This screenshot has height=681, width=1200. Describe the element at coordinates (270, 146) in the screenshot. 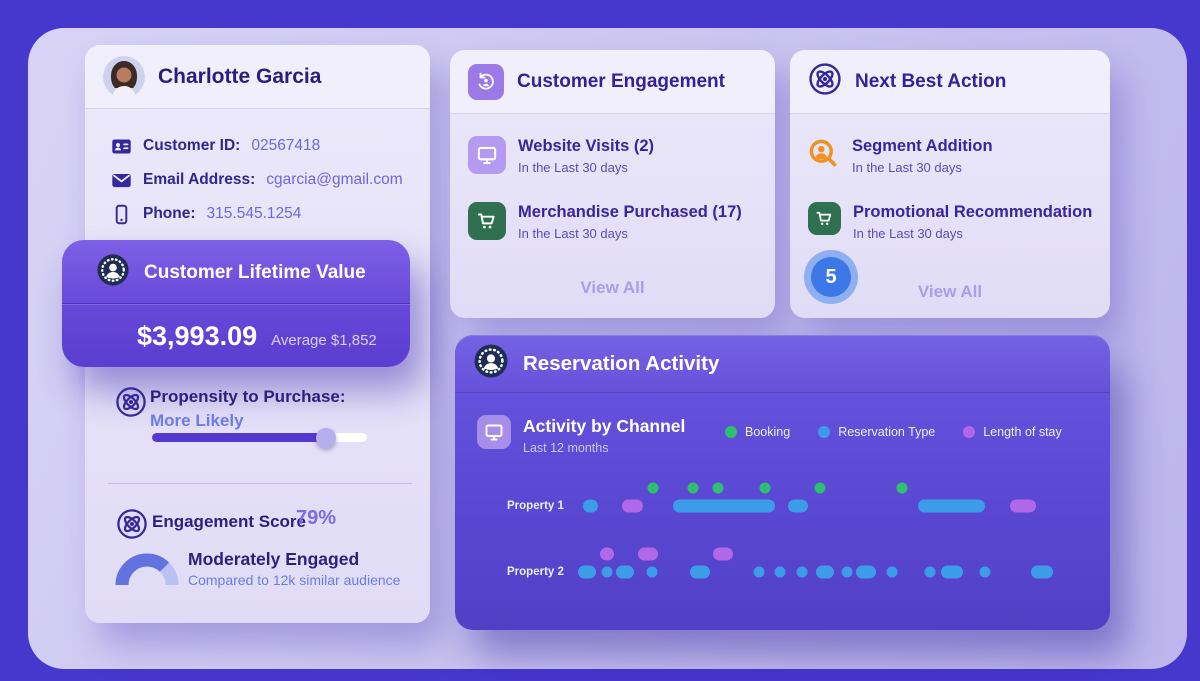

I see `customer-id-row: Customer ID: 02567418` at that location.